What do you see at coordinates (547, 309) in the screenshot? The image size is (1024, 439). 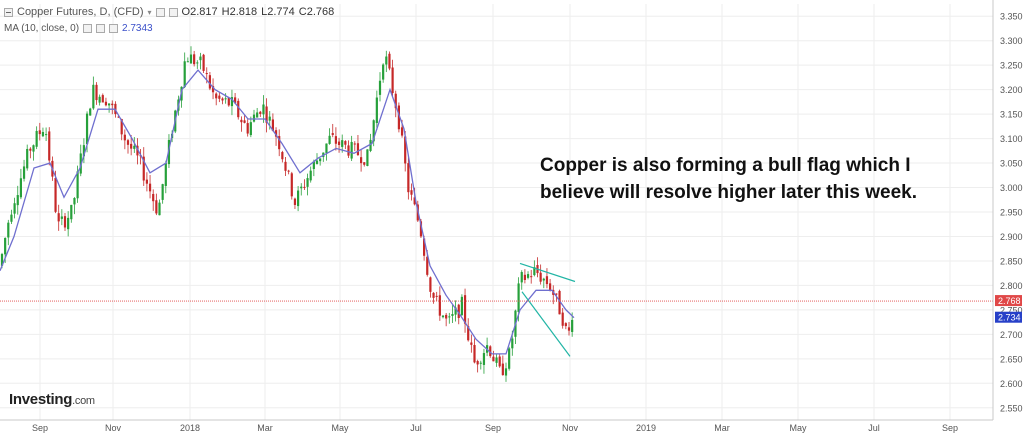 I see `flag-channel` at bounding box center [547, 309].